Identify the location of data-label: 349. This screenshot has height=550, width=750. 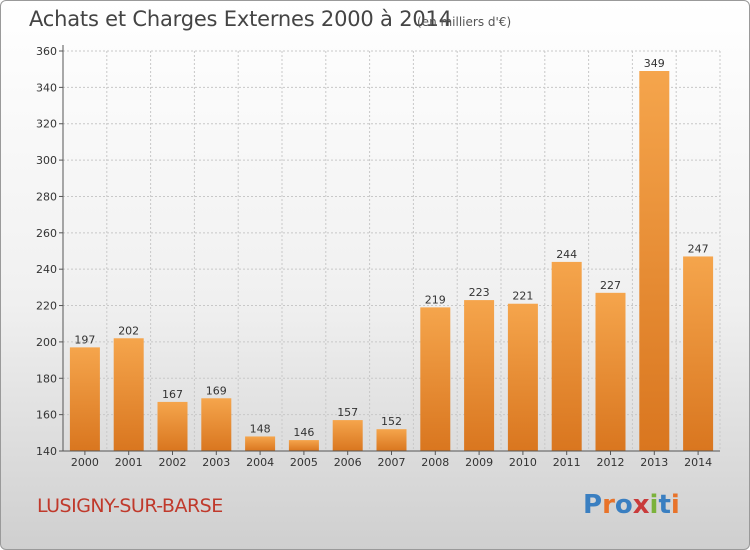
(654, 63).